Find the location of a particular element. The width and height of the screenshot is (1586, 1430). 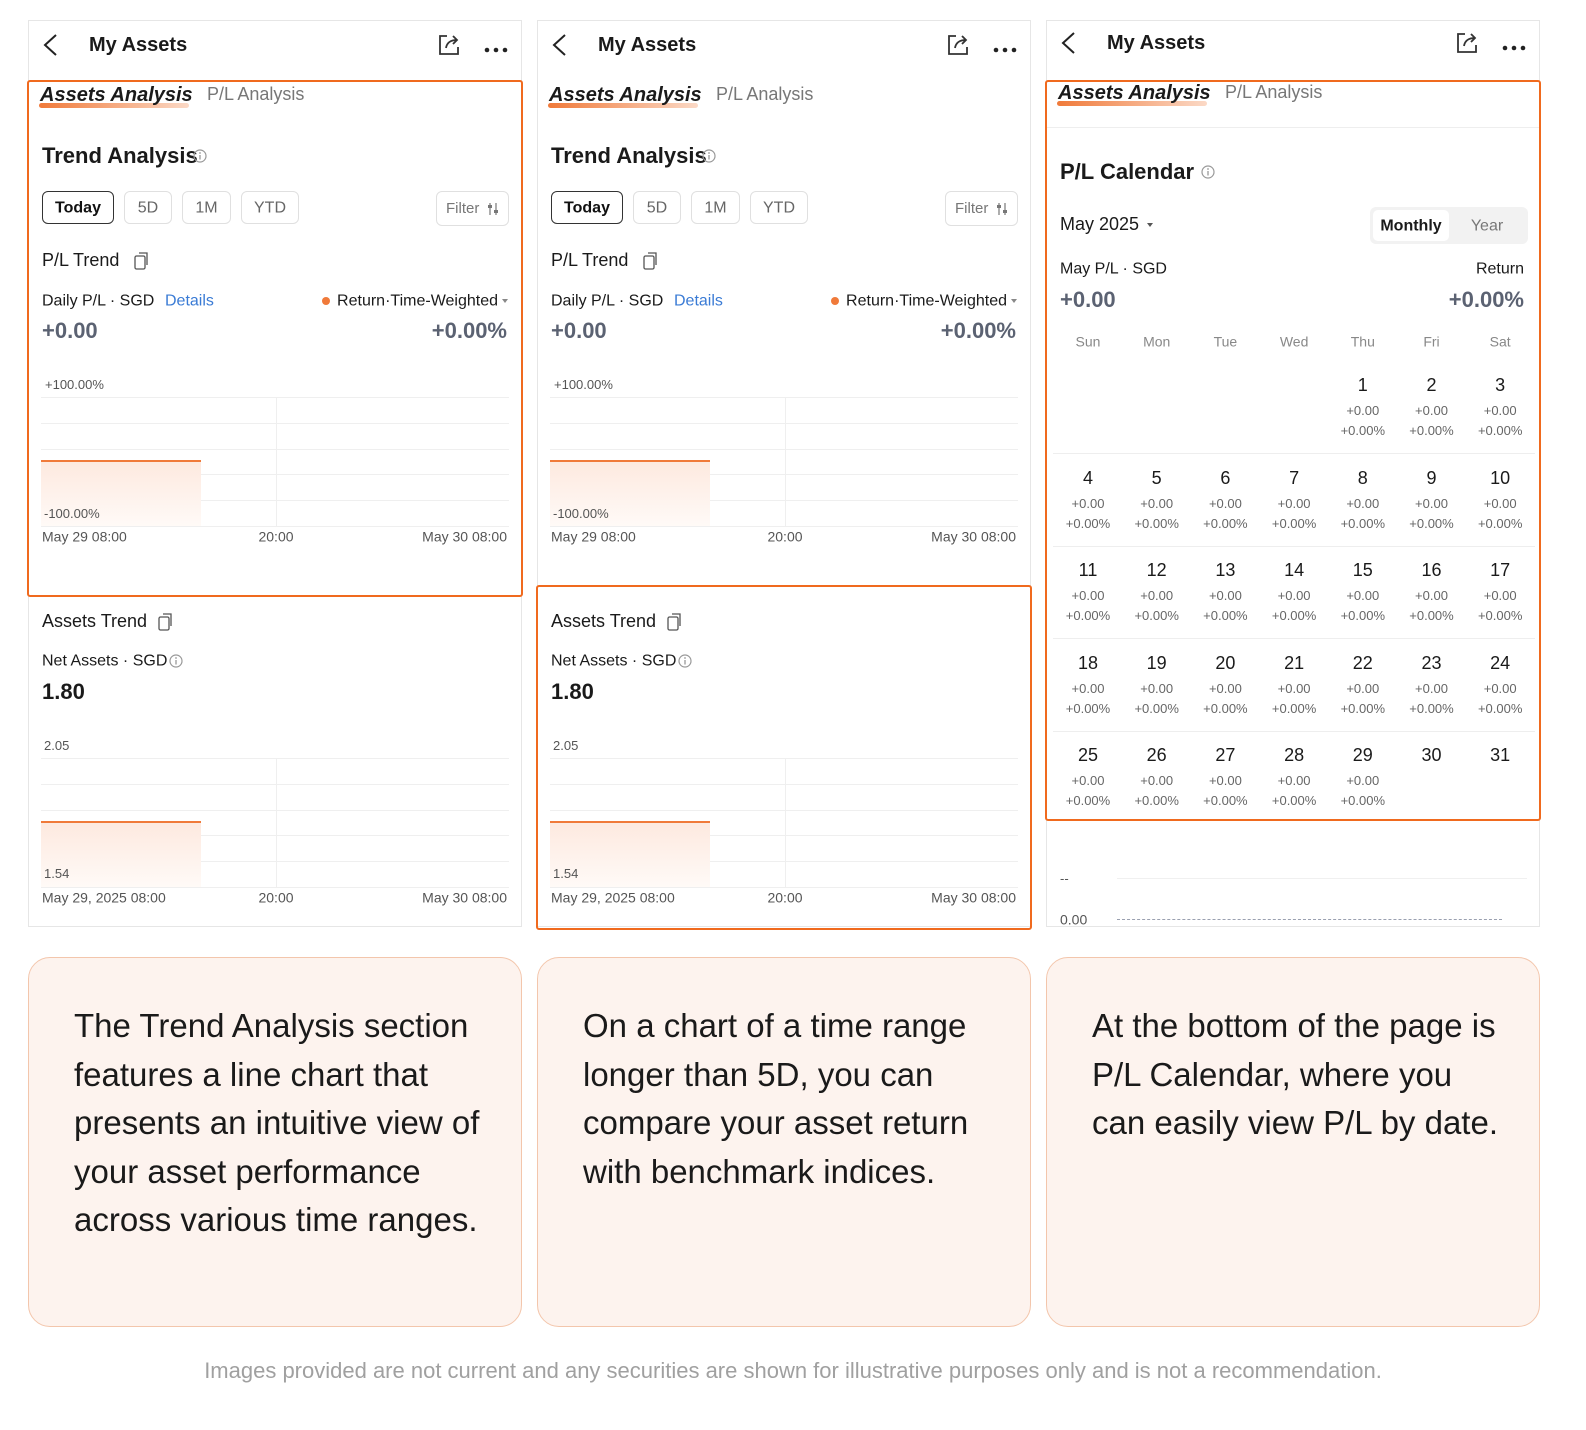

day-number: 28 is located at coordinates (1294, 755).